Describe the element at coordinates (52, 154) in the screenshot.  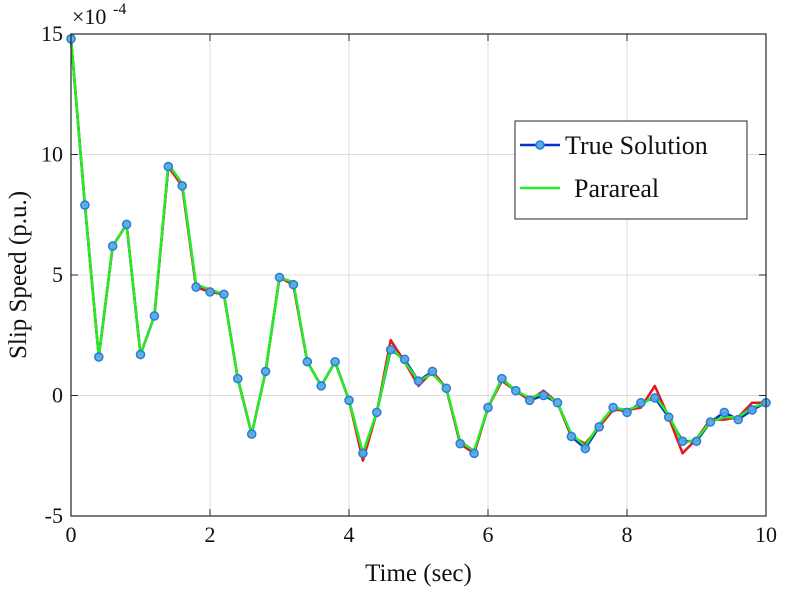
I see `y-tick-label: 10` at that location.